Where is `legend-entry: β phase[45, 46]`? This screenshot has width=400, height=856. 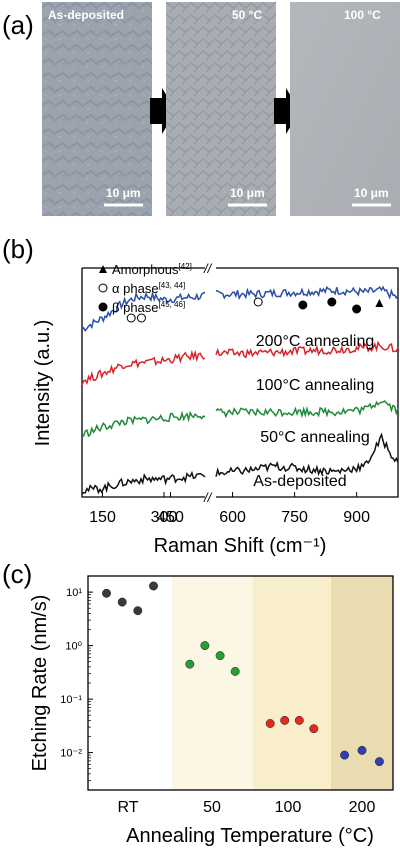 legend-entry: β phase[45, 46] is located at coordinates (141, 307).